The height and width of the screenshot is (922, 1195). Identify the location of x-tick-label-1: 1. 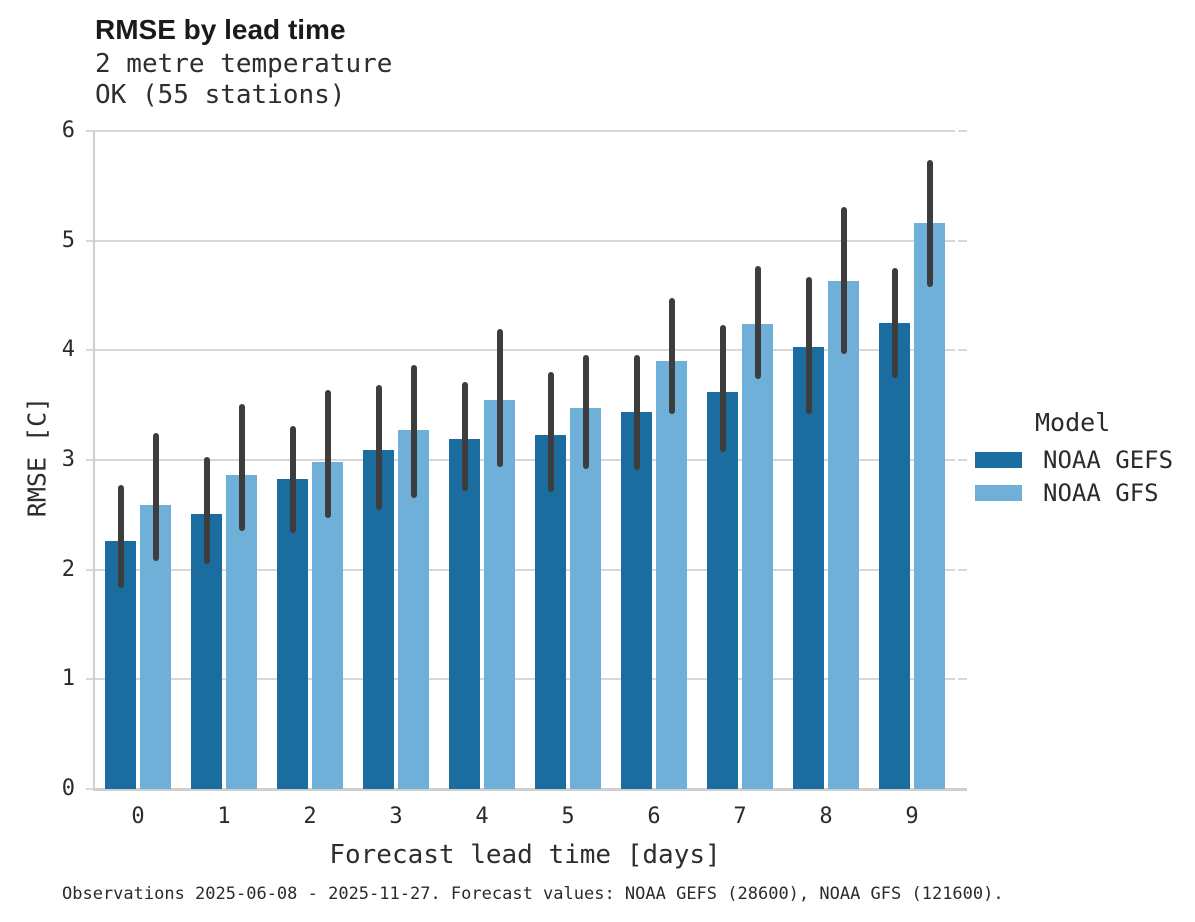
(224, 816).